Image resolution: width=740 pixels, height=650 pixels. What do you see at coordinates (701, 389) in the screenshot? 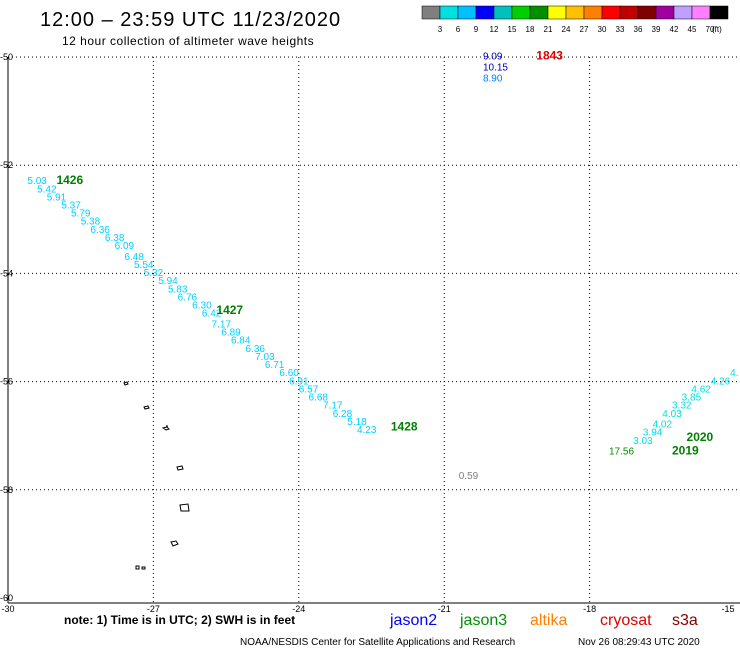
I see `wave-height-label: 4.62` at bounding box center [701, 389].